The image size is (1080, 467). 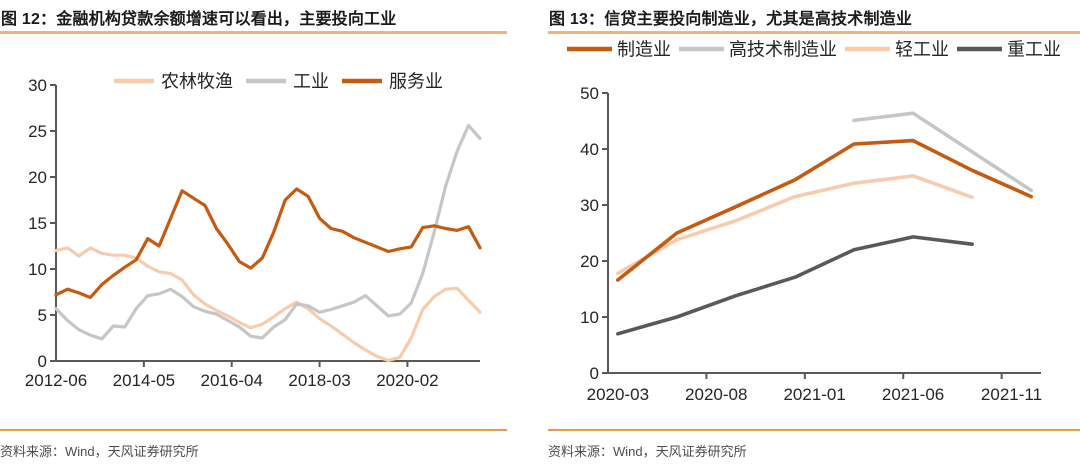 What do you see at coordinates (913, 394) in the screenshot?
I see `x-tick-label: 2021-06` at bounding box center [913, 394].